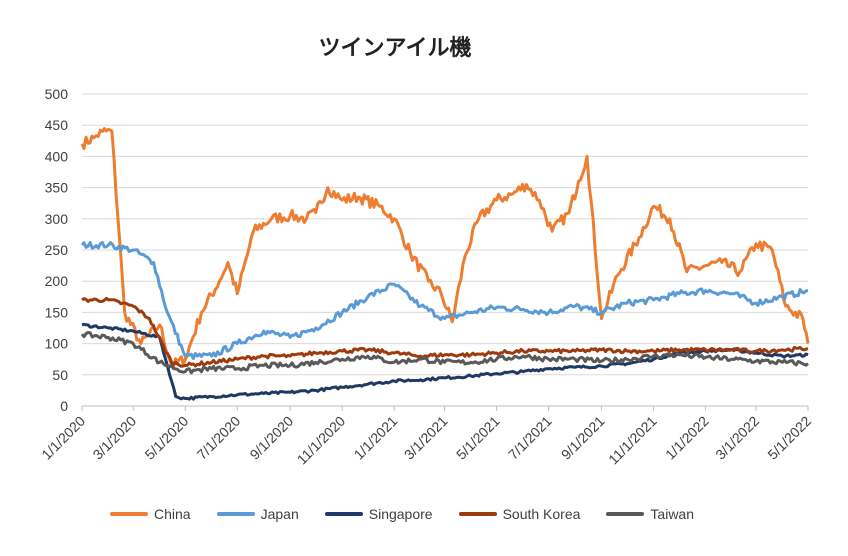 The image size is (848, 556). I want to click on y-tick-label: 100, so click(57, 344).